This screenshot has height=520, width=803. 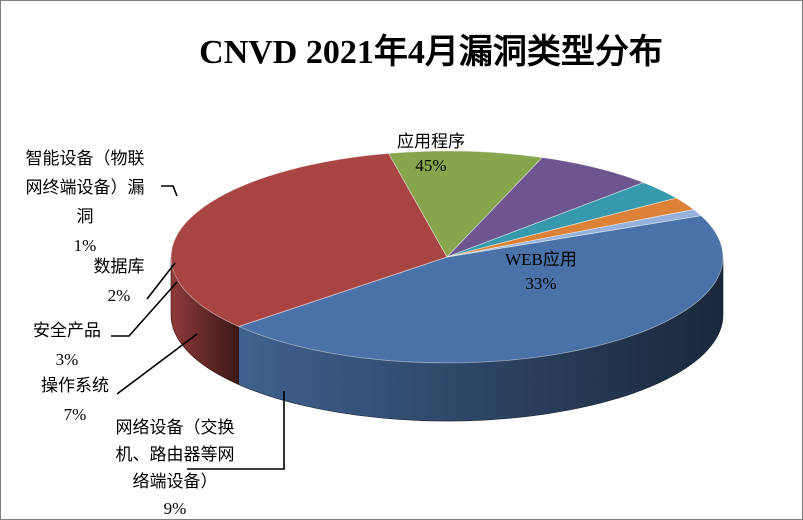 What do you see at coordinates (85, 187) in the screenshot?
I see `slice-category-label: 网终端设备）漏` at bounding box center [85, 187].